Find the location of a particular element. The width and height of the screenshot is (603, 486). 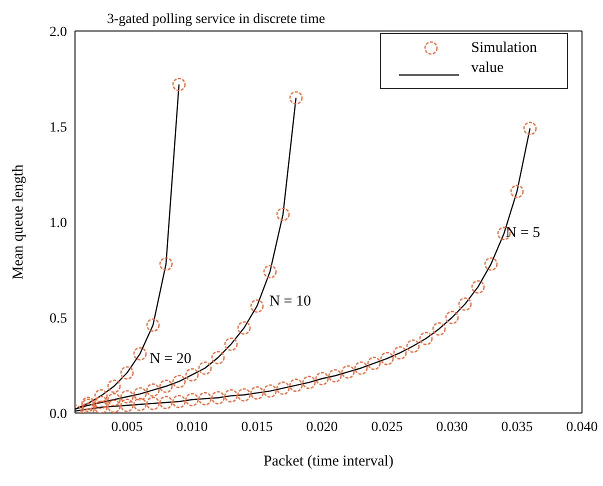

y-tick-label: 1.5 is located at coordinates (58, 128).